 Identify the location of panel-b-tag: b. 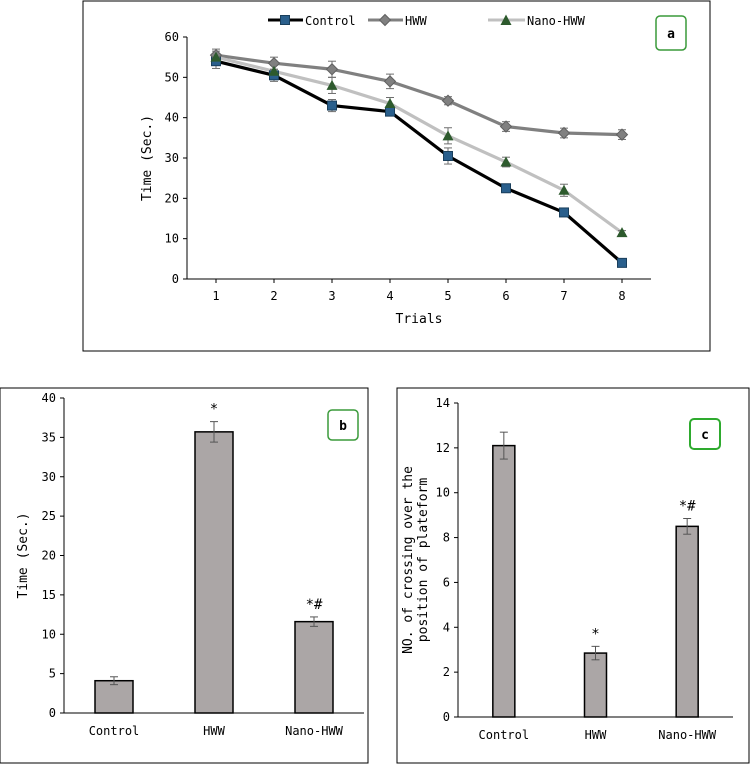
(343, 426).